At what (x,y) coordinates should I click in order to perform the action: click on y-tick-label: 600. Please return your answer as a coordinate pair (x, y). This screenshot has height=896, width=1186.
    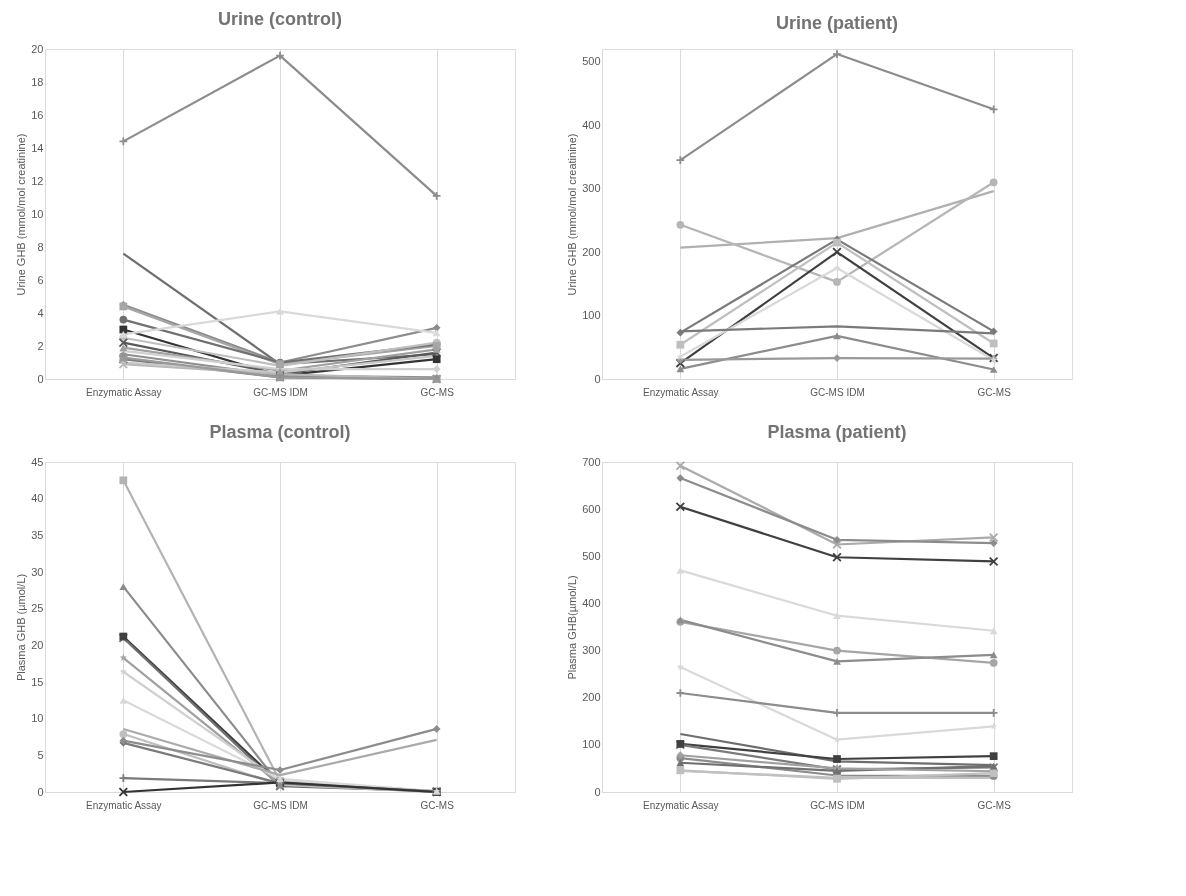
    Looking at the image, I should click on (591, 508).